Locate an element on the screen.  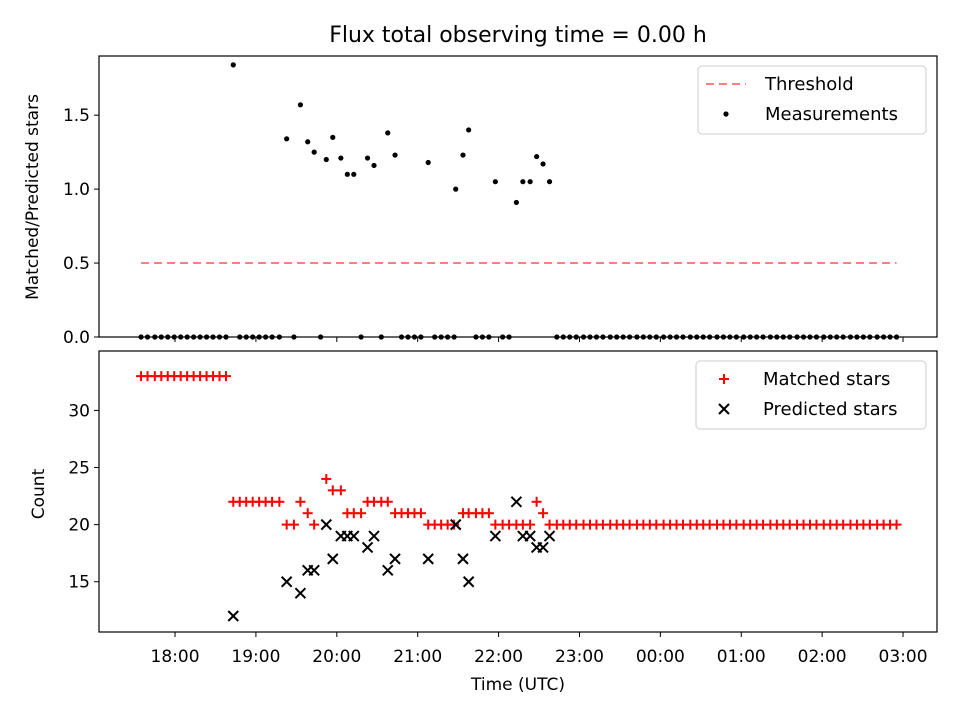
y-tick-label: 15 is located at coordinates (79, 583).